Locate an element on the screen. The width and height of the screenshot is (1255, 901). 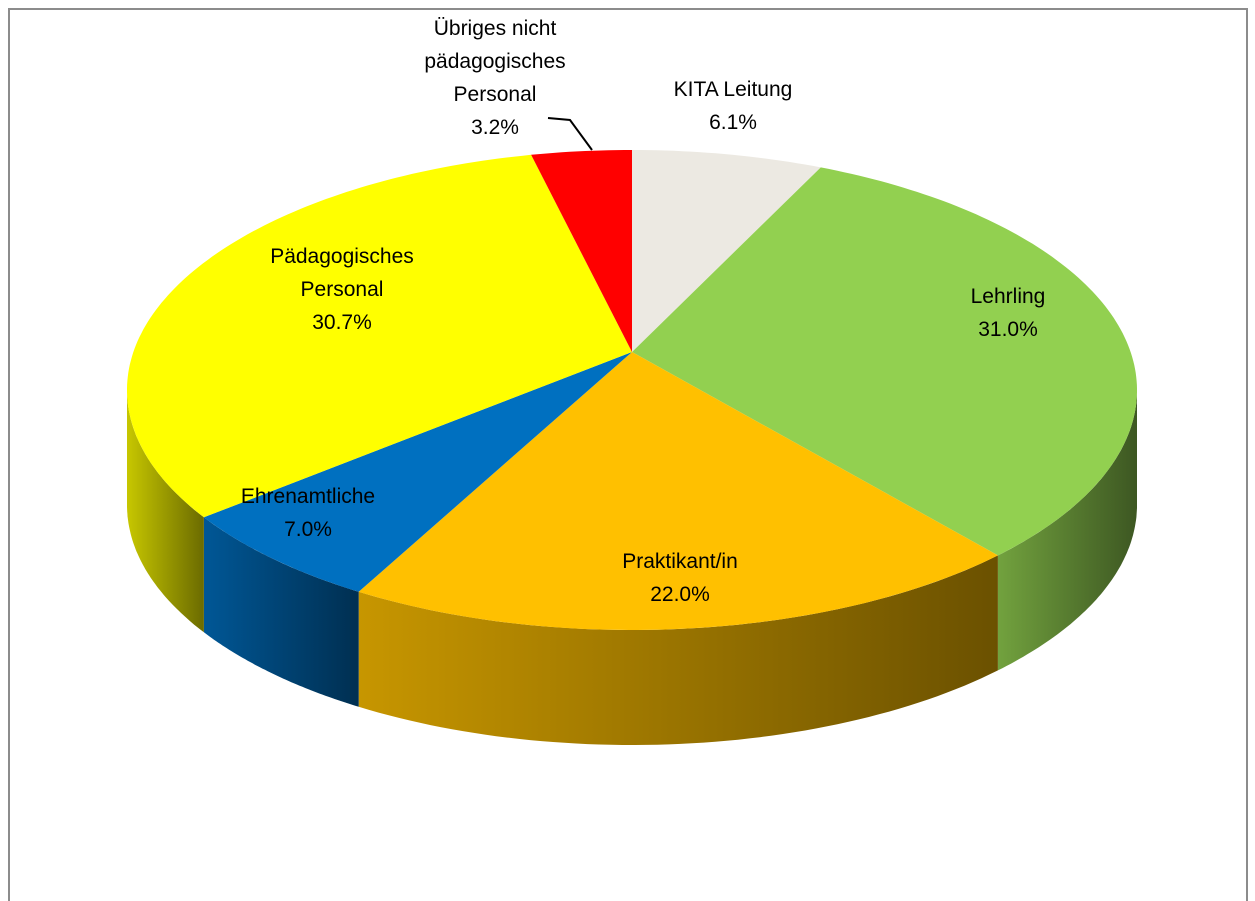
category-name: Pädagogisches Personal is located at coordinates (342, 273).